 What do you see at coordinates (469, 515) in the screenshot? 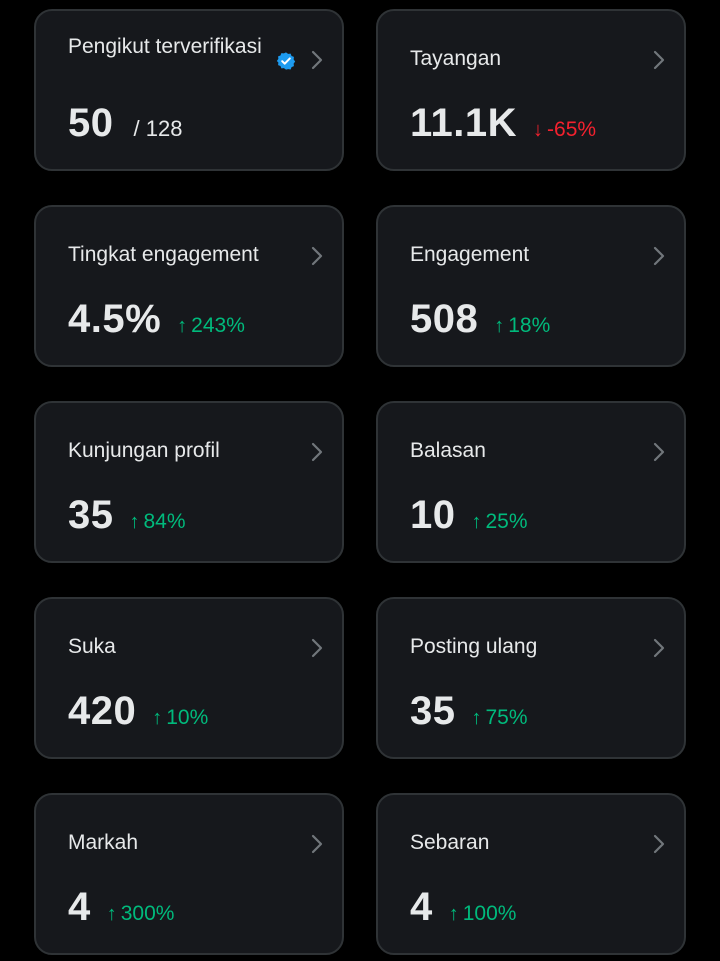
I see `value-row: 10 ↑ 25%` at bounding box center [469, 515].